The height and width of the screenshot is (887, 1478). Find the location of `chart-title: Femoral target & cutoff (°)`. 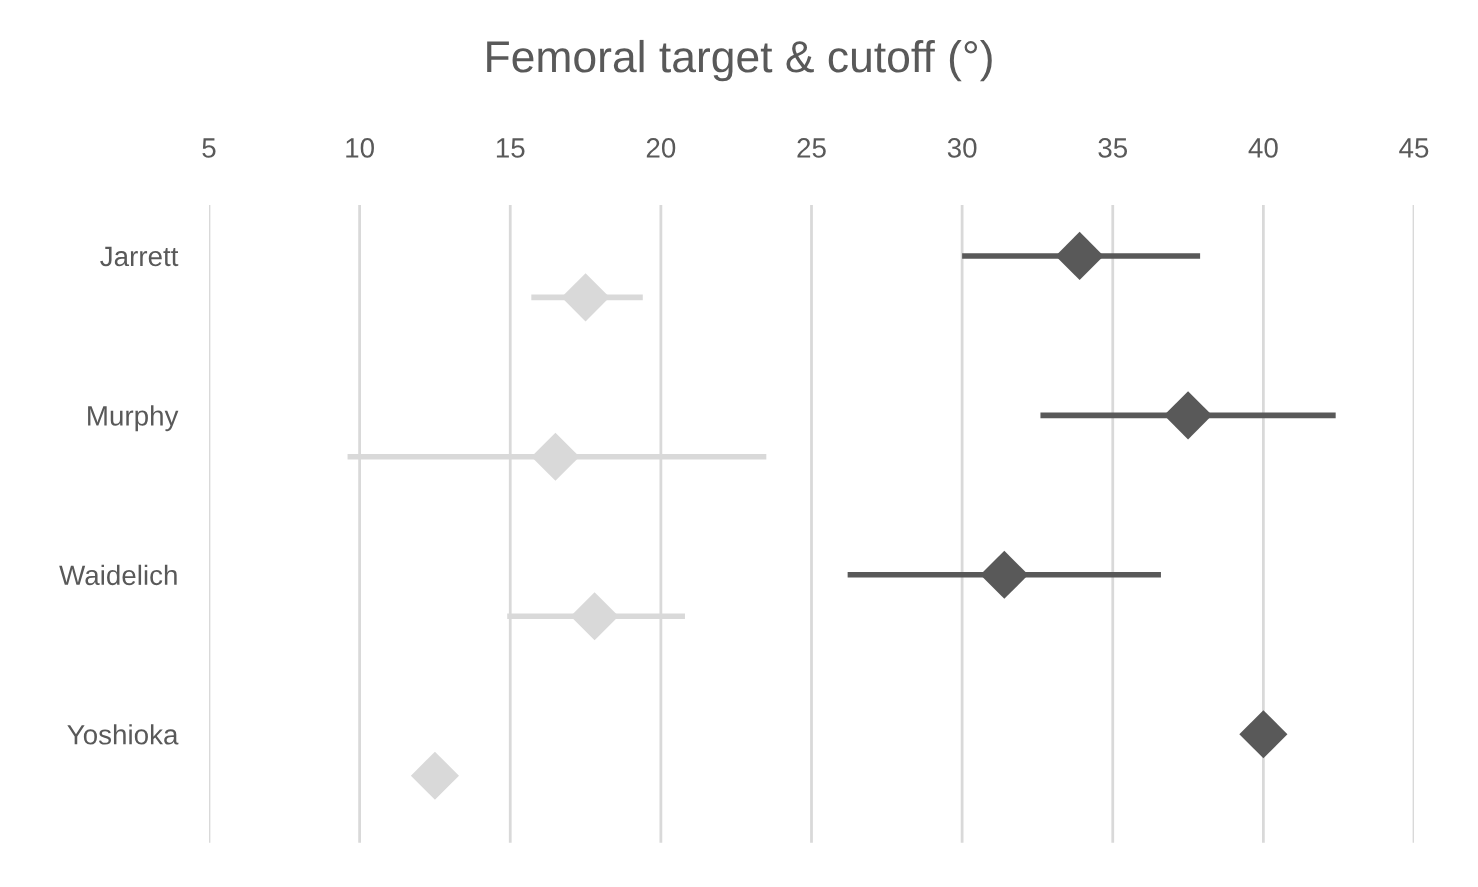

chart-title: Femoral target & cutoff (°) is located at coordinates (739, 60).